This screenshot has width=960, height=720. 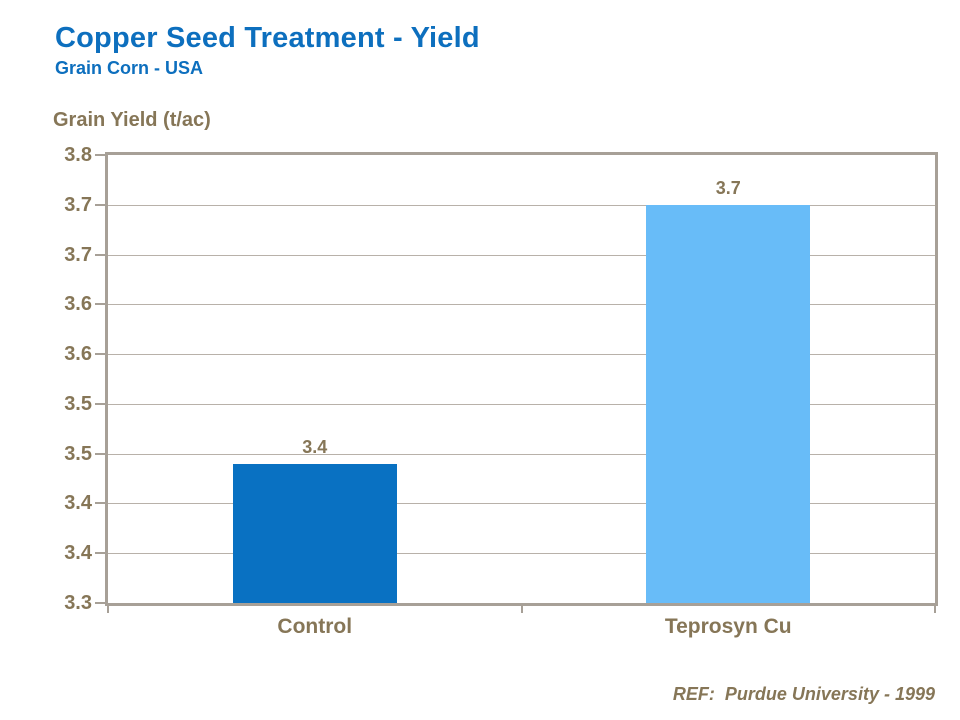 What do you see at coordinates (728, 187) in the screenshot?
I see `bar-data-label: 3.7` at bounding box center [728, 187].